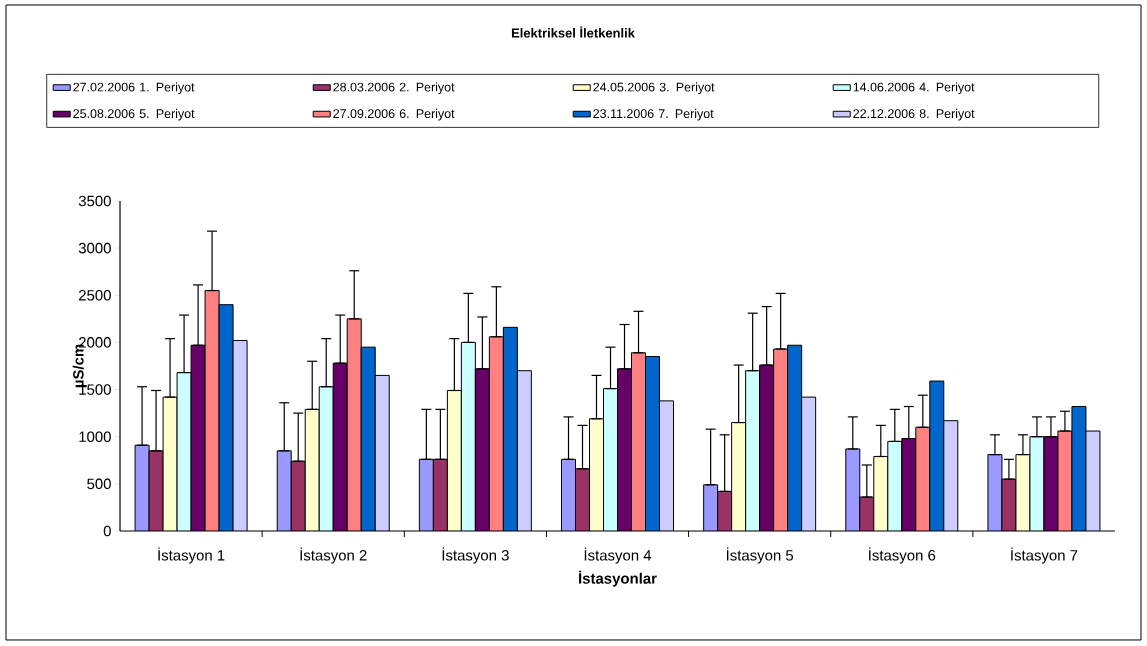  Describe the element at coordinates (654, 88) in the screenshot. I see `legend-label: 24.05.2006 3. Periyot` at that location.